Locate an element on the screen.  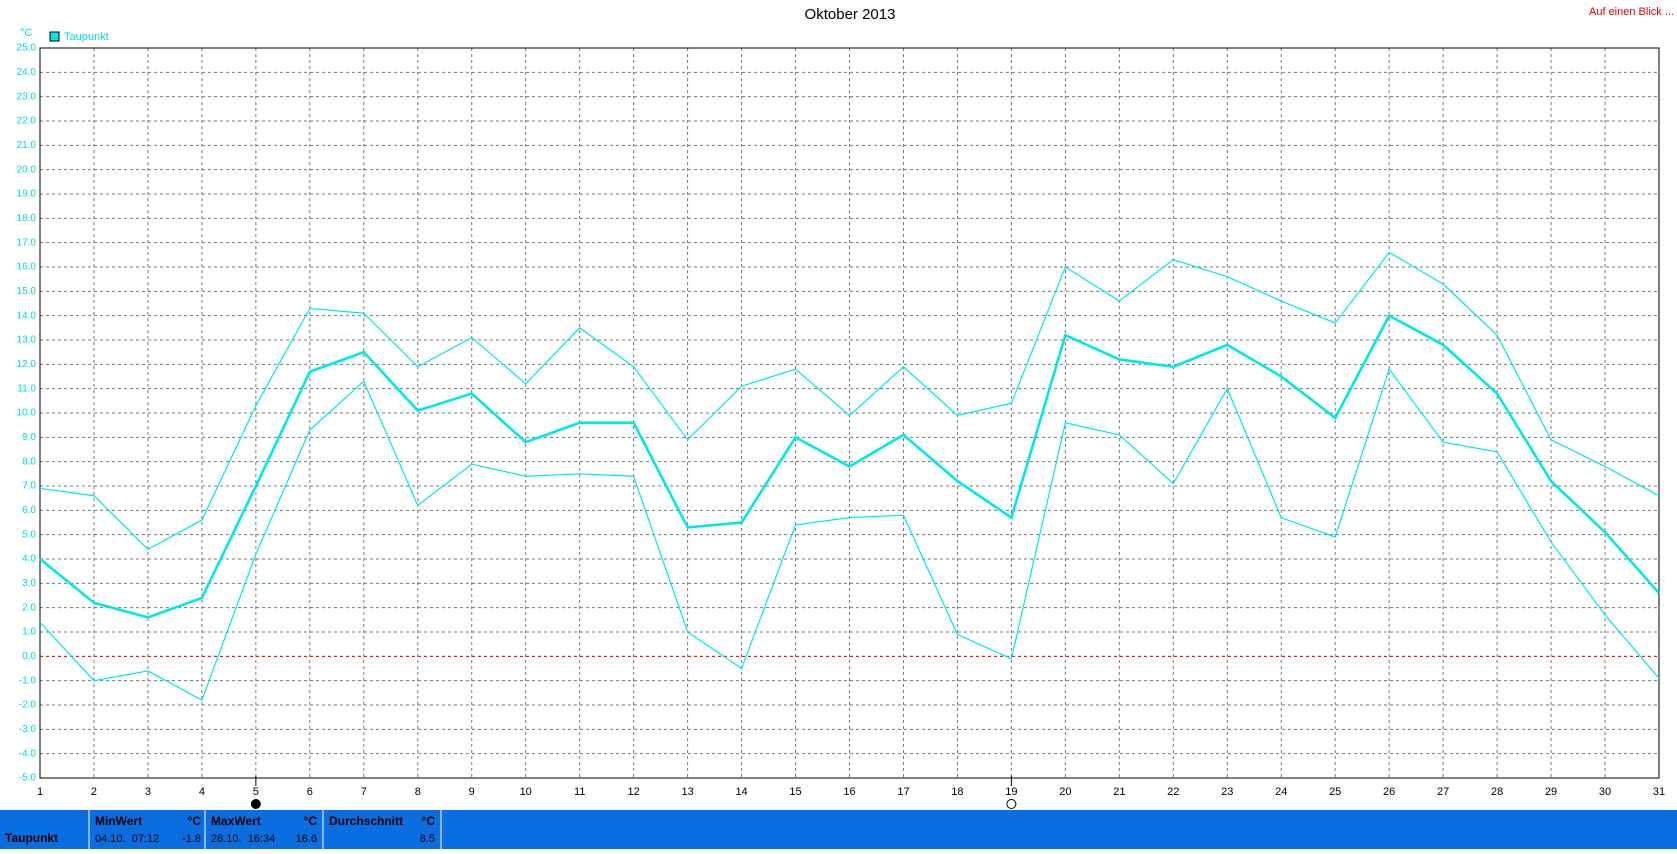
summary-value: -1.8 is located at coordinates (191, 839).